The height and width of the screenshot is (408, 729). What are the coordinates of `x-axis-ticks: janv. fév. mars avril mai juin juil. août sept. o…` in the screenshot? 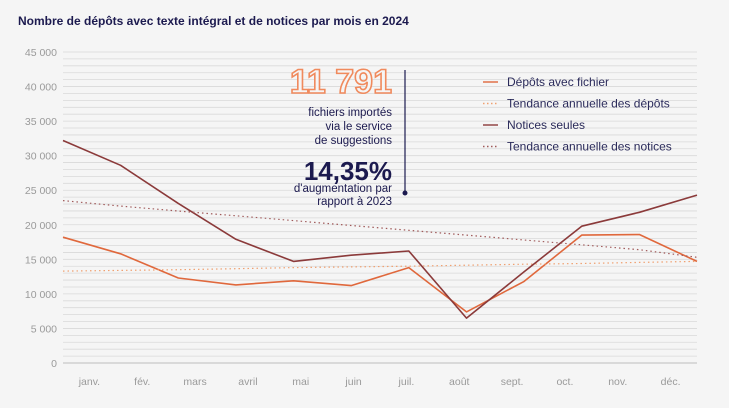 It's located at (379, 382).